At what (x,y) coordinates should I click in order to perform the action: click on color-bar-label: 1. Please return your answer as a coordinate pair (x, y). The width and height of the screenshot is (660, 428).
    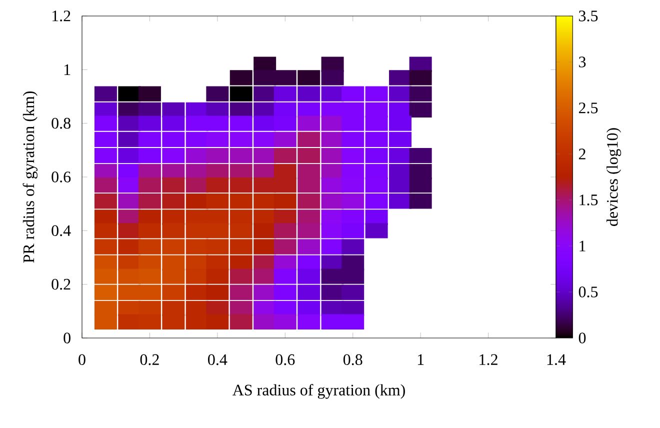
    Looking at the image, I should click on (583, 246).